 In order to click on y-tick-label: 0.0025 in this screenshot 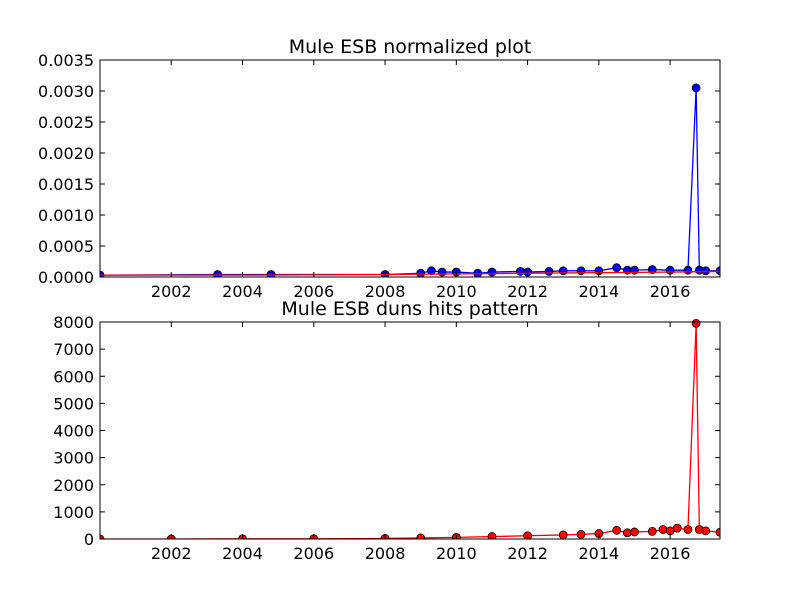, I will do `click(66, 122)`.